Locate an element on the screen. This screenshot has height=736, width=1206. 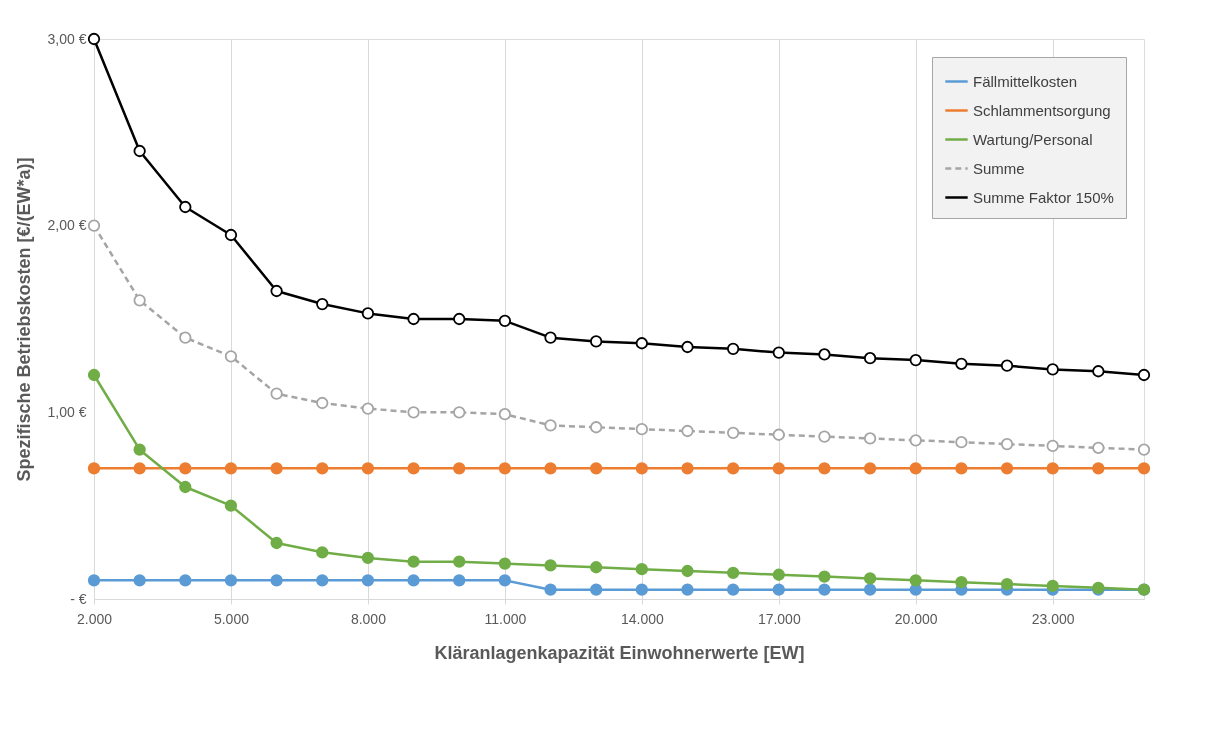
x-tick-label: 5.000 is located at coordinates (231, 618).